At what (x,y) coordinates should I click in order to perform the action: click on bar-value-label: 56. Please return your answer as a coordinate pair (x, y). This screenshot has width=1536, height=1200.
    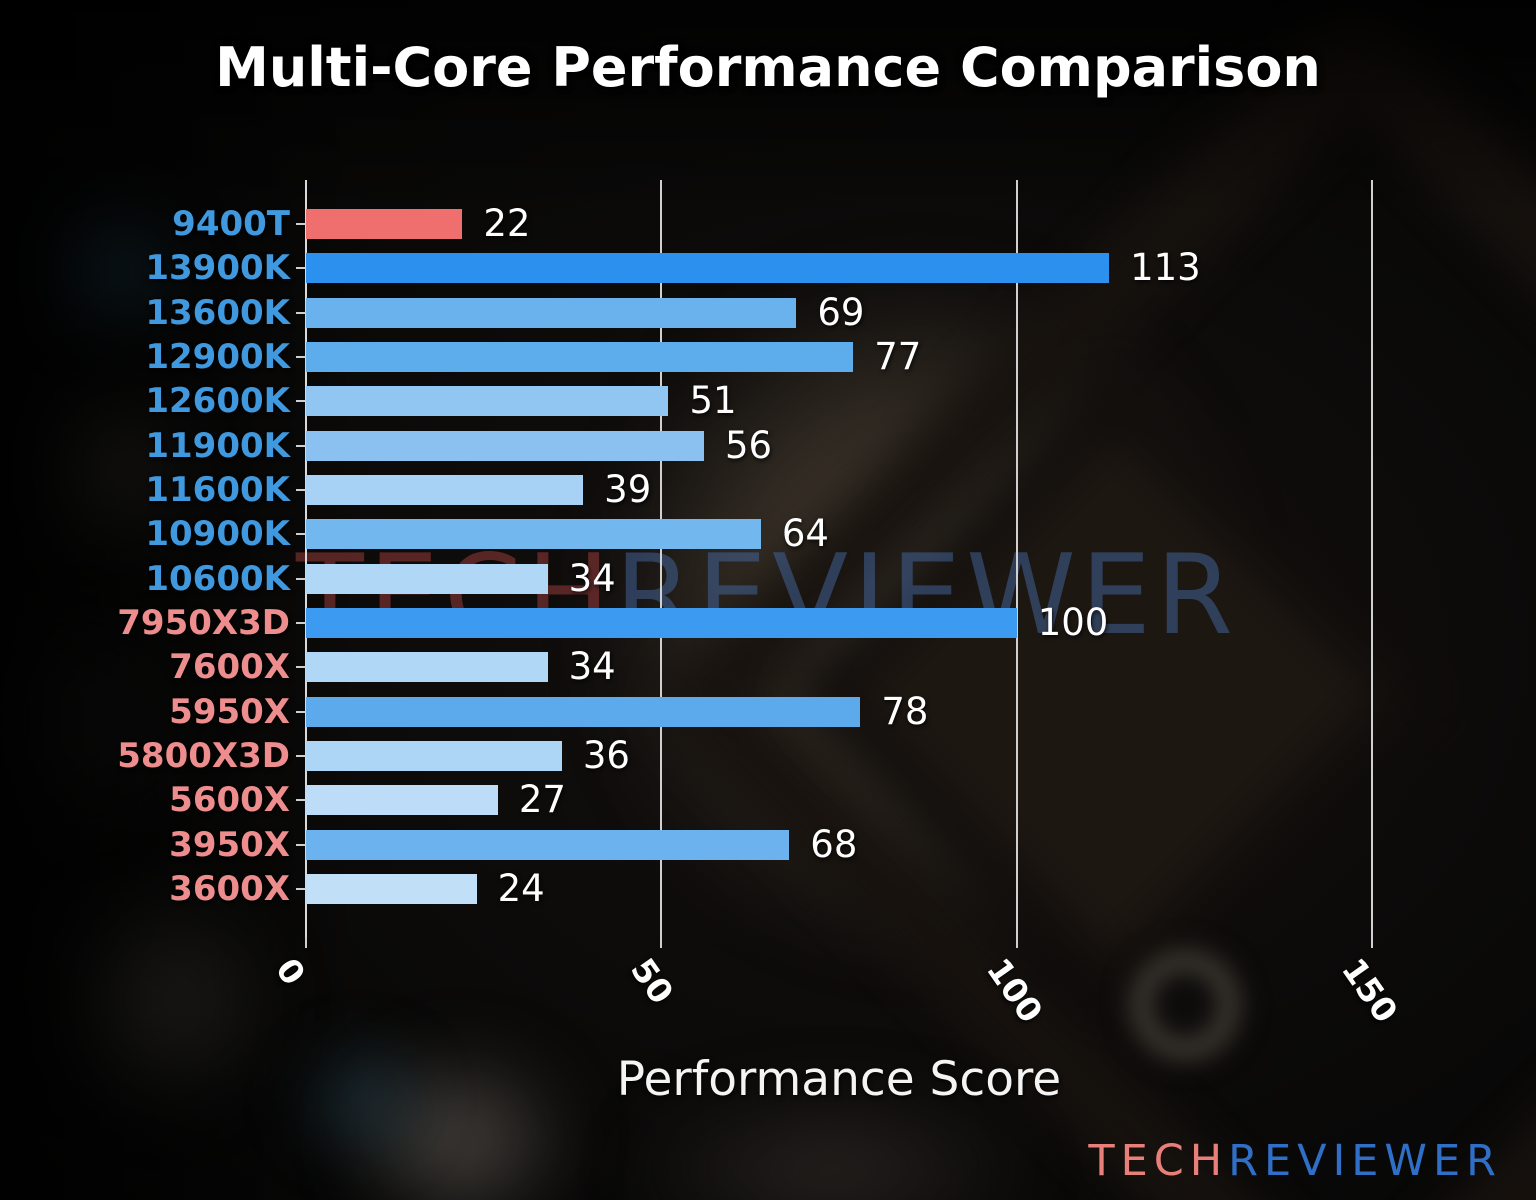
    Looking at the image, I should click on (749, 445).